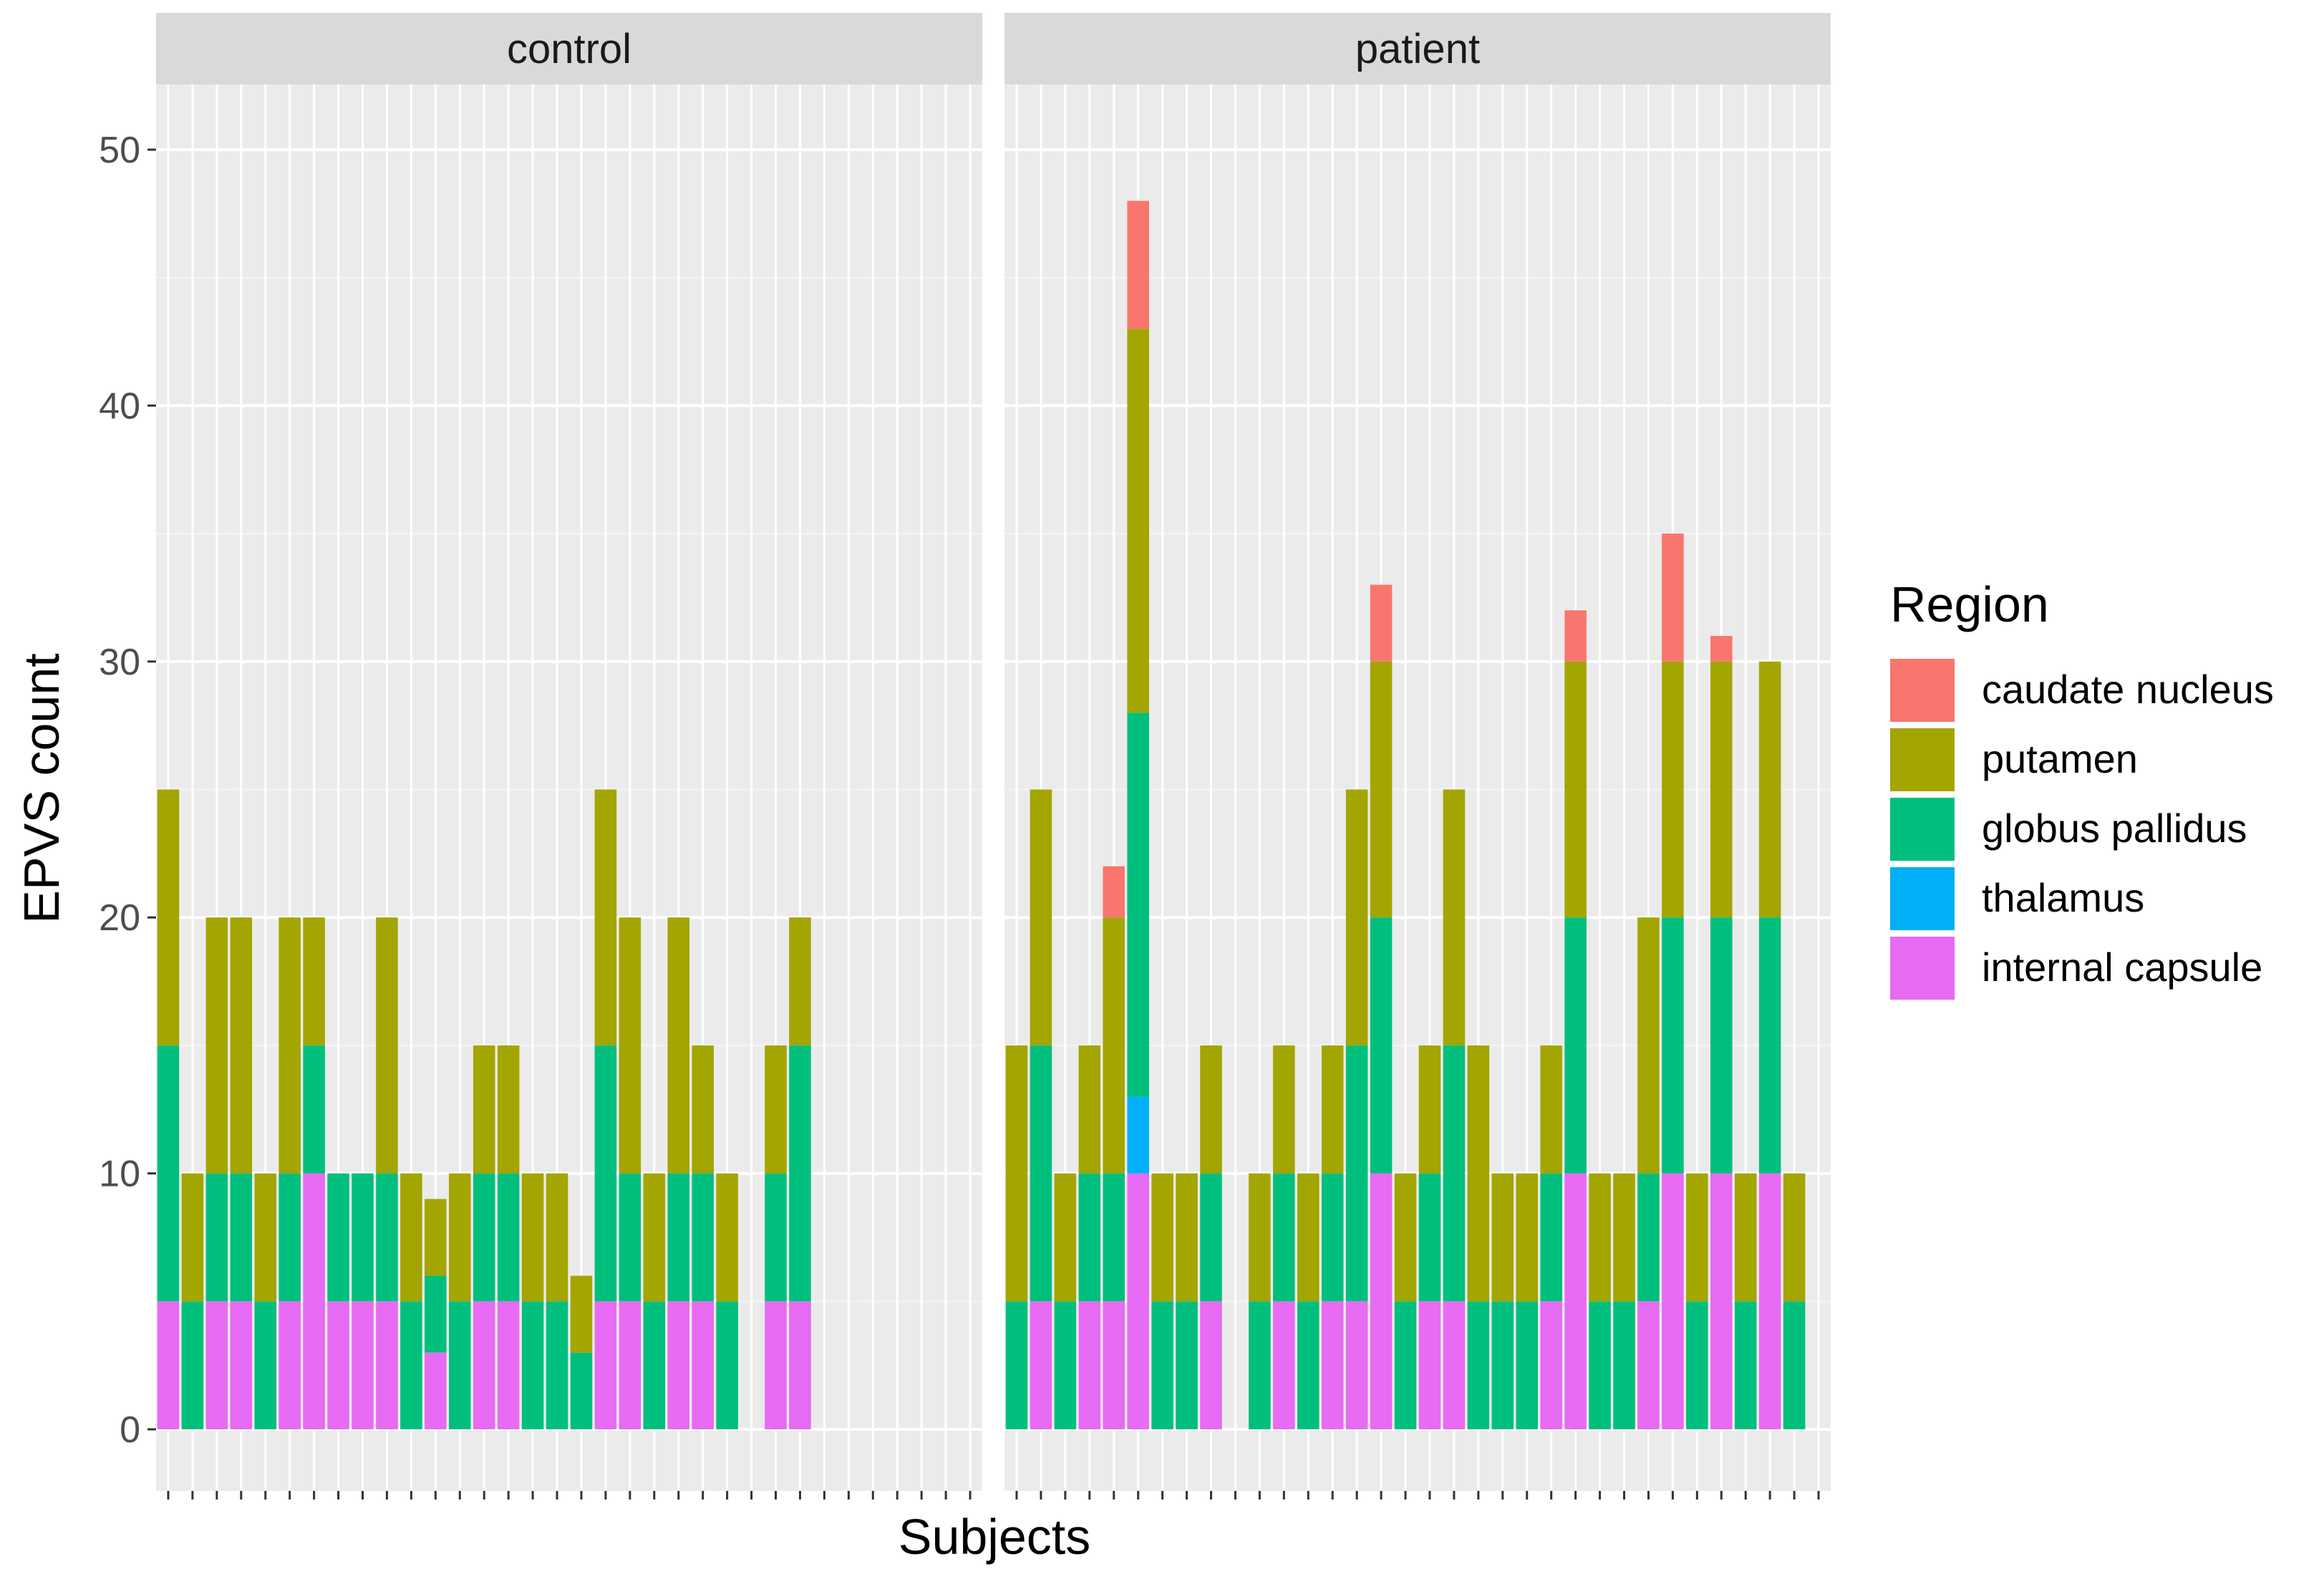  What do you see at coordinates (119, 150) in the screenshot?
I see `y-tick-label: 50` at bounding box center [119, 150].